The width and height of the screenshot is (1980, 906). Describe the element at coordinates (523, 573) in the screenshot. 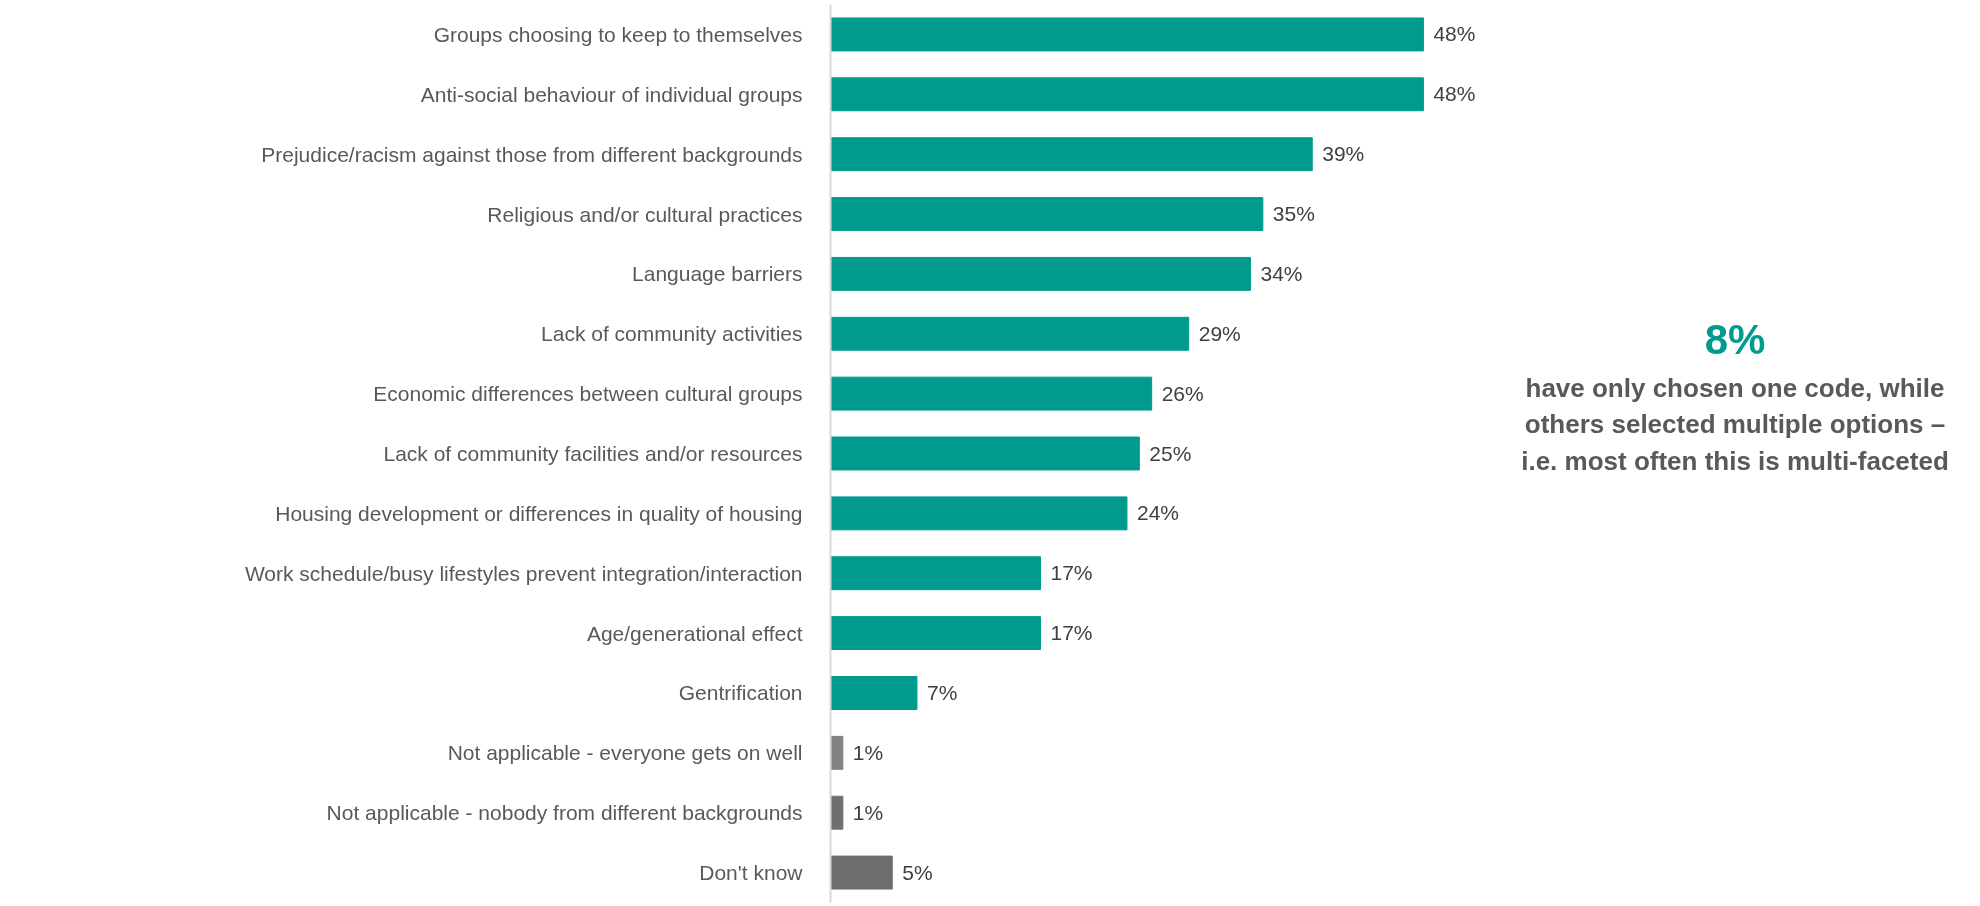

I see `y-tick-label: Work schedule/busy lifestyles prevent integration/interaction` at that location.